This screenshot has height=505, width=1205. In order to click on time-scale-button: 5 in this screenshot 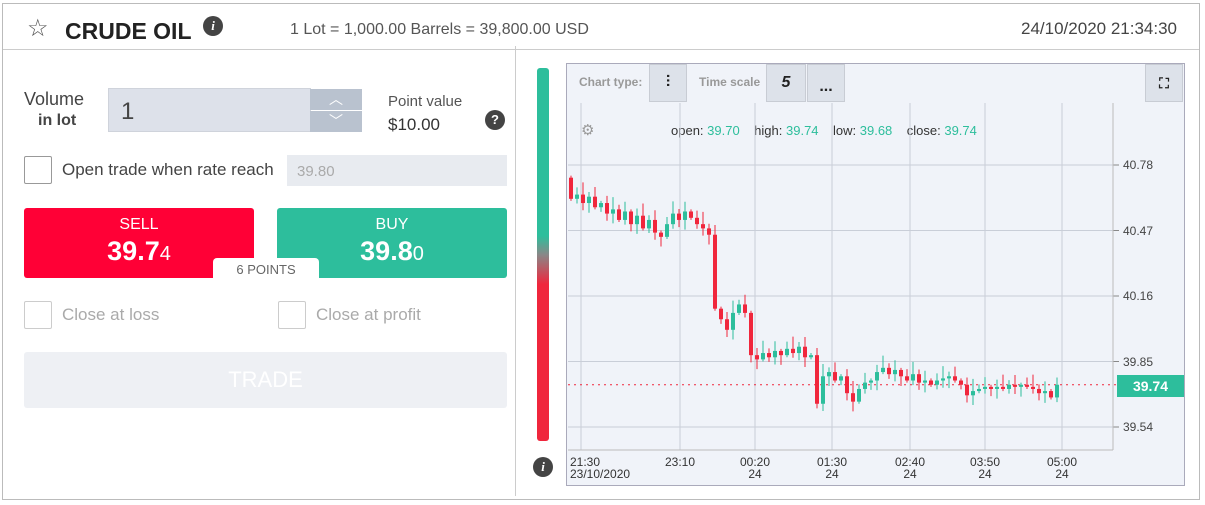, I will do `click(786, 83)`.